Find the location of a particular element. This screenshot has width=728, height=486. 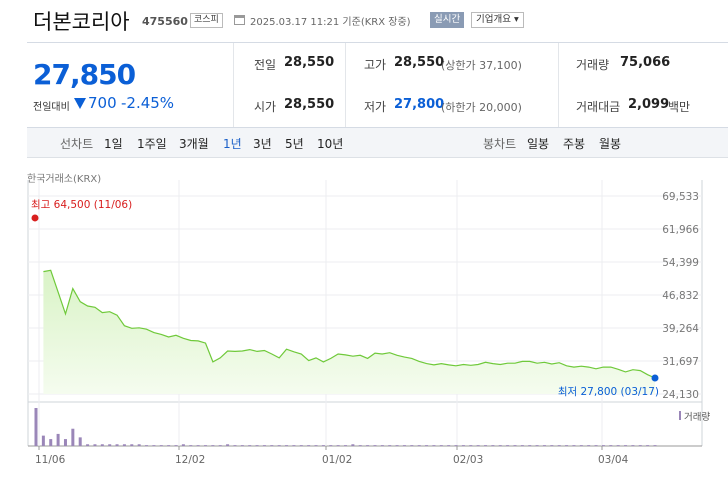

range-1y-tab: 1년 is located at coordinates (232, 144).